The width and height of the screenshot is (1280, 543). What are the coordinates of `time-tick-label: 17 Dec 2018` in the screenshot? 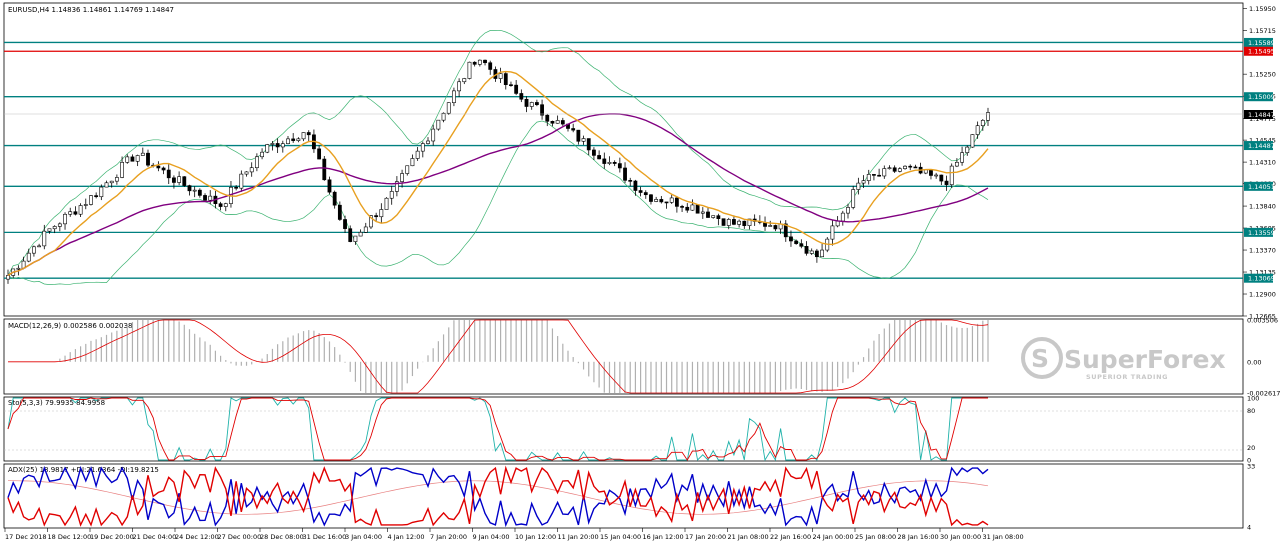 It's located at (26, 537).